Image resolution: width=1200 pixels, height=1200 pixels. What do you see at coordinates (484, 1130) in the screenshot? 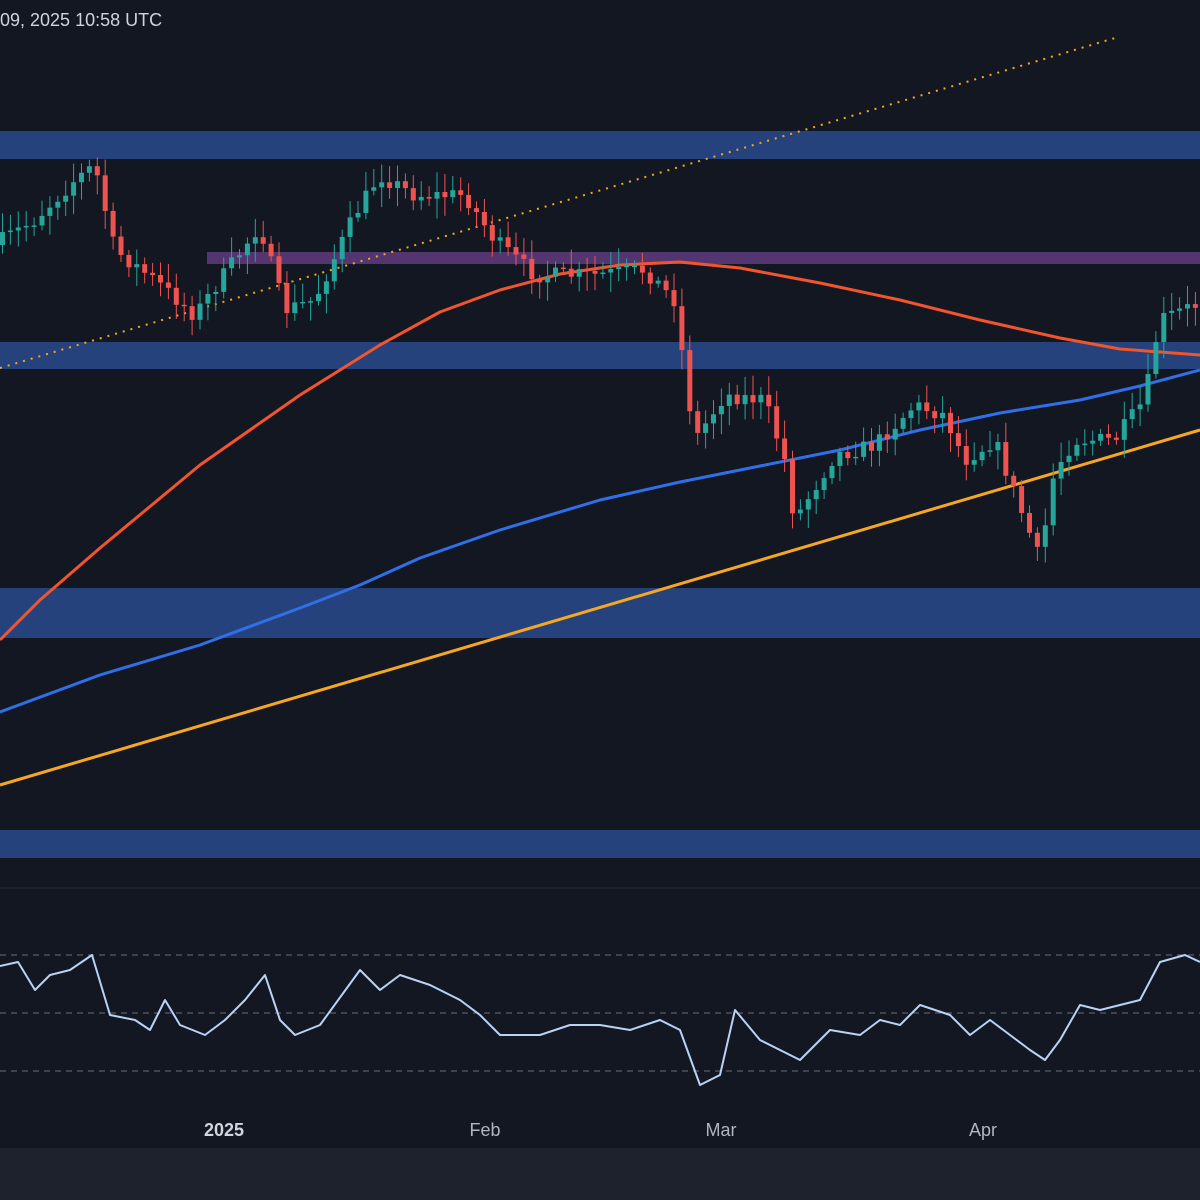
I see `x-tick-label: Feb` at bounding box center [484, 1130].